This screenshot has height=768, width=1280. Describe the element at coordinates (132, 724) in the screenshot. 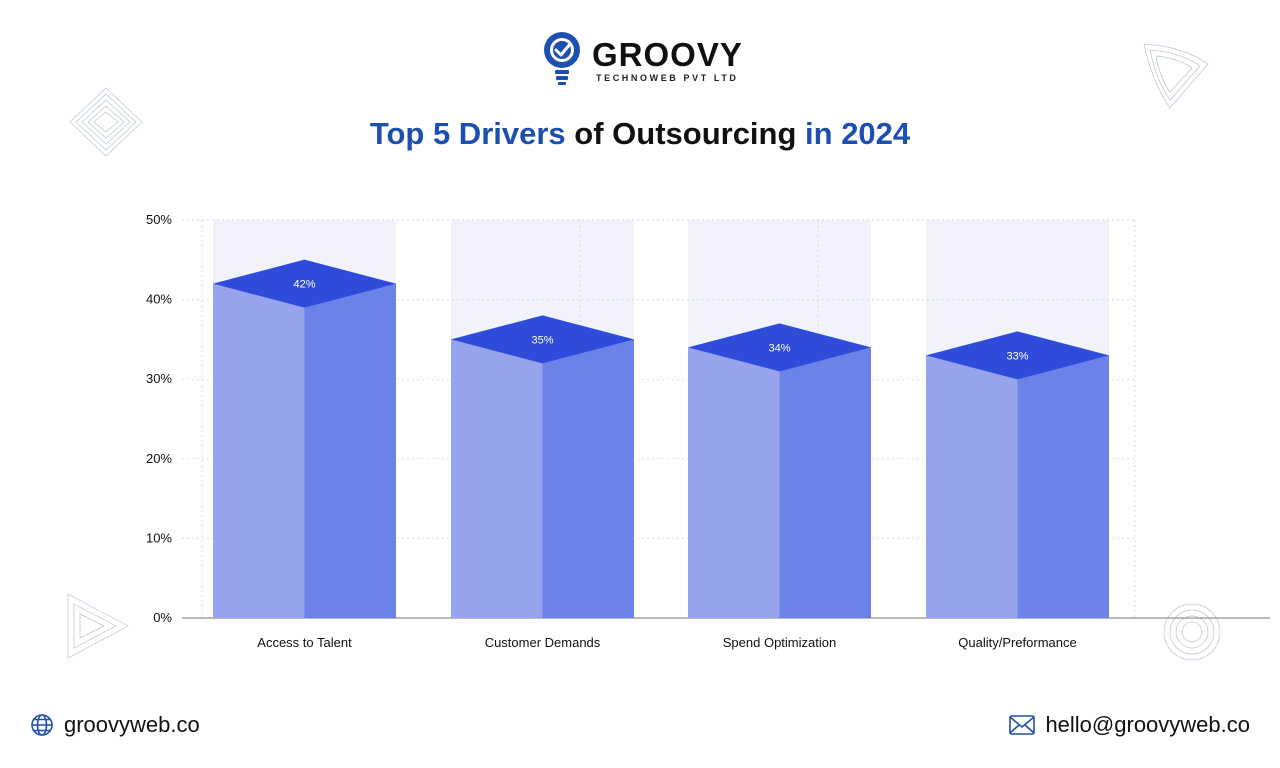

I see `website-text: groovyweb.co` at that location.